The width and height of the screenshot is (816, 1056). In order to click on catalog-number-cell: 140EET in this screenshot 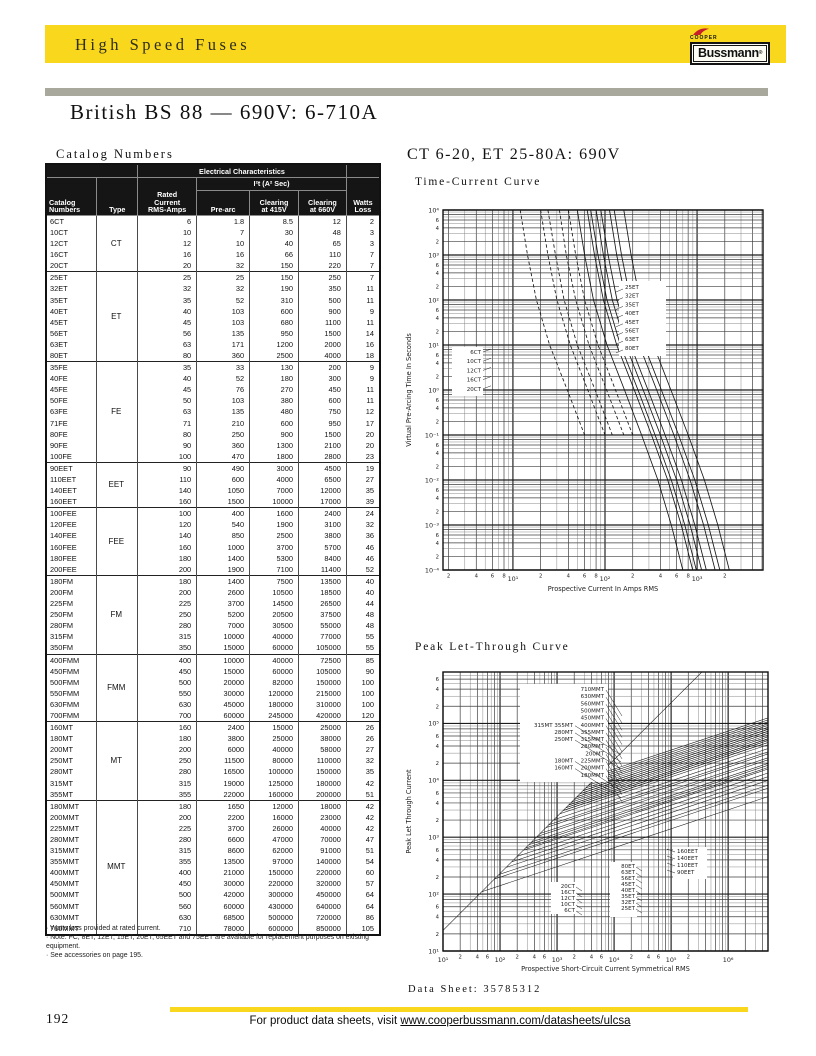, I will do `click(71, 491)`.